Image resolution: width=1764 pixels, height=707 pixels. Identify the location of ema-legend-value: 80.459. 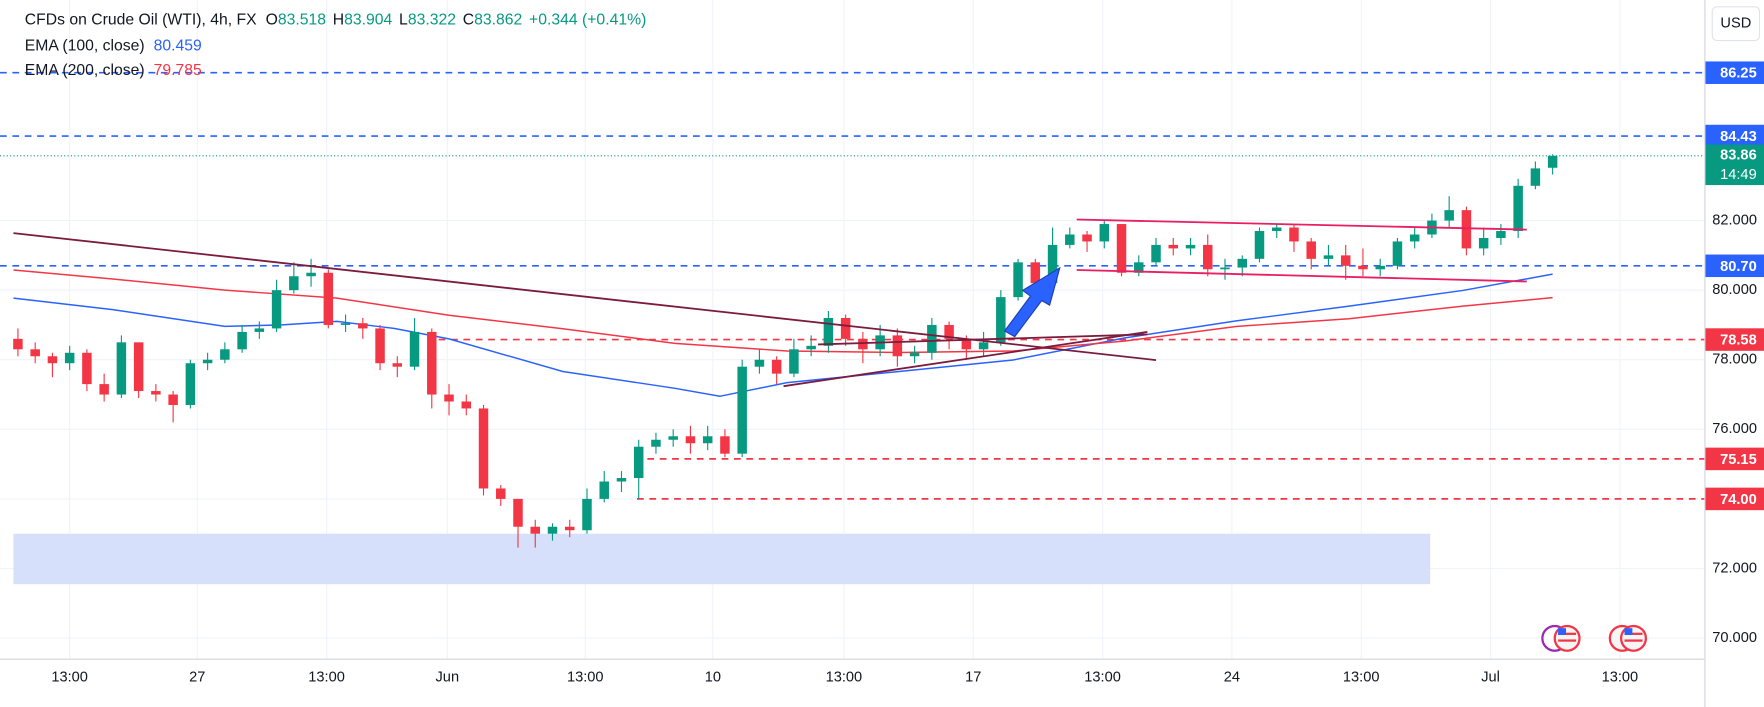
(178, 45).